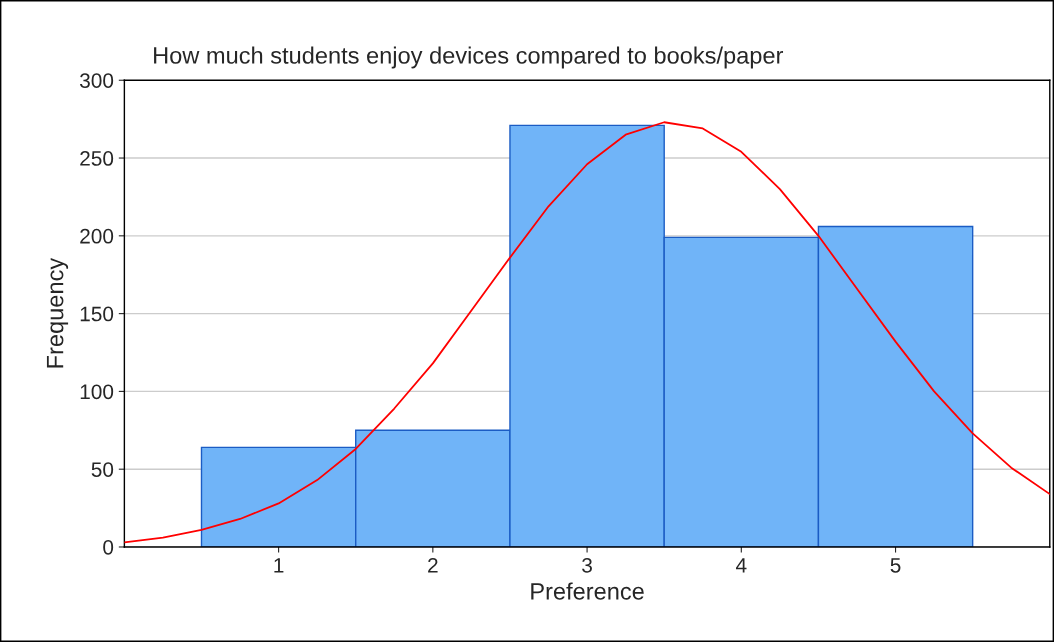 The height and width of the screenshot is (642, 1054). What do you see at coordinates (97, 392) in the screenshot?
I see `y-tick-label: 100` at bounding box center [97, 392].